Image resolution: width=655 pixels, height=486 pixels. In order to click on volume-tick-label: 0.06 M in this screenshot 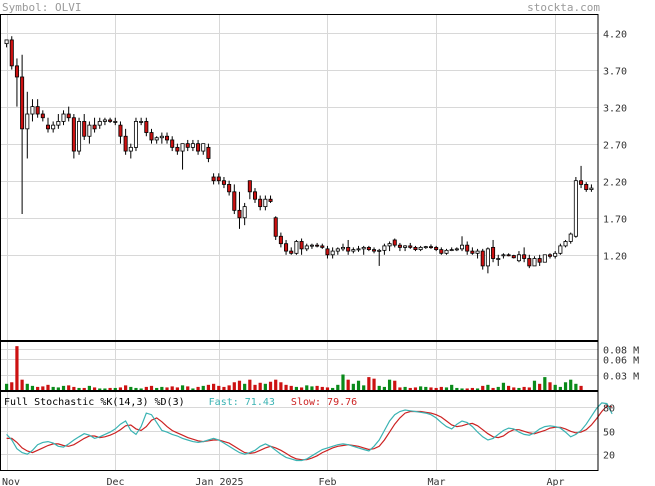, I will do `click(621, 361)`.